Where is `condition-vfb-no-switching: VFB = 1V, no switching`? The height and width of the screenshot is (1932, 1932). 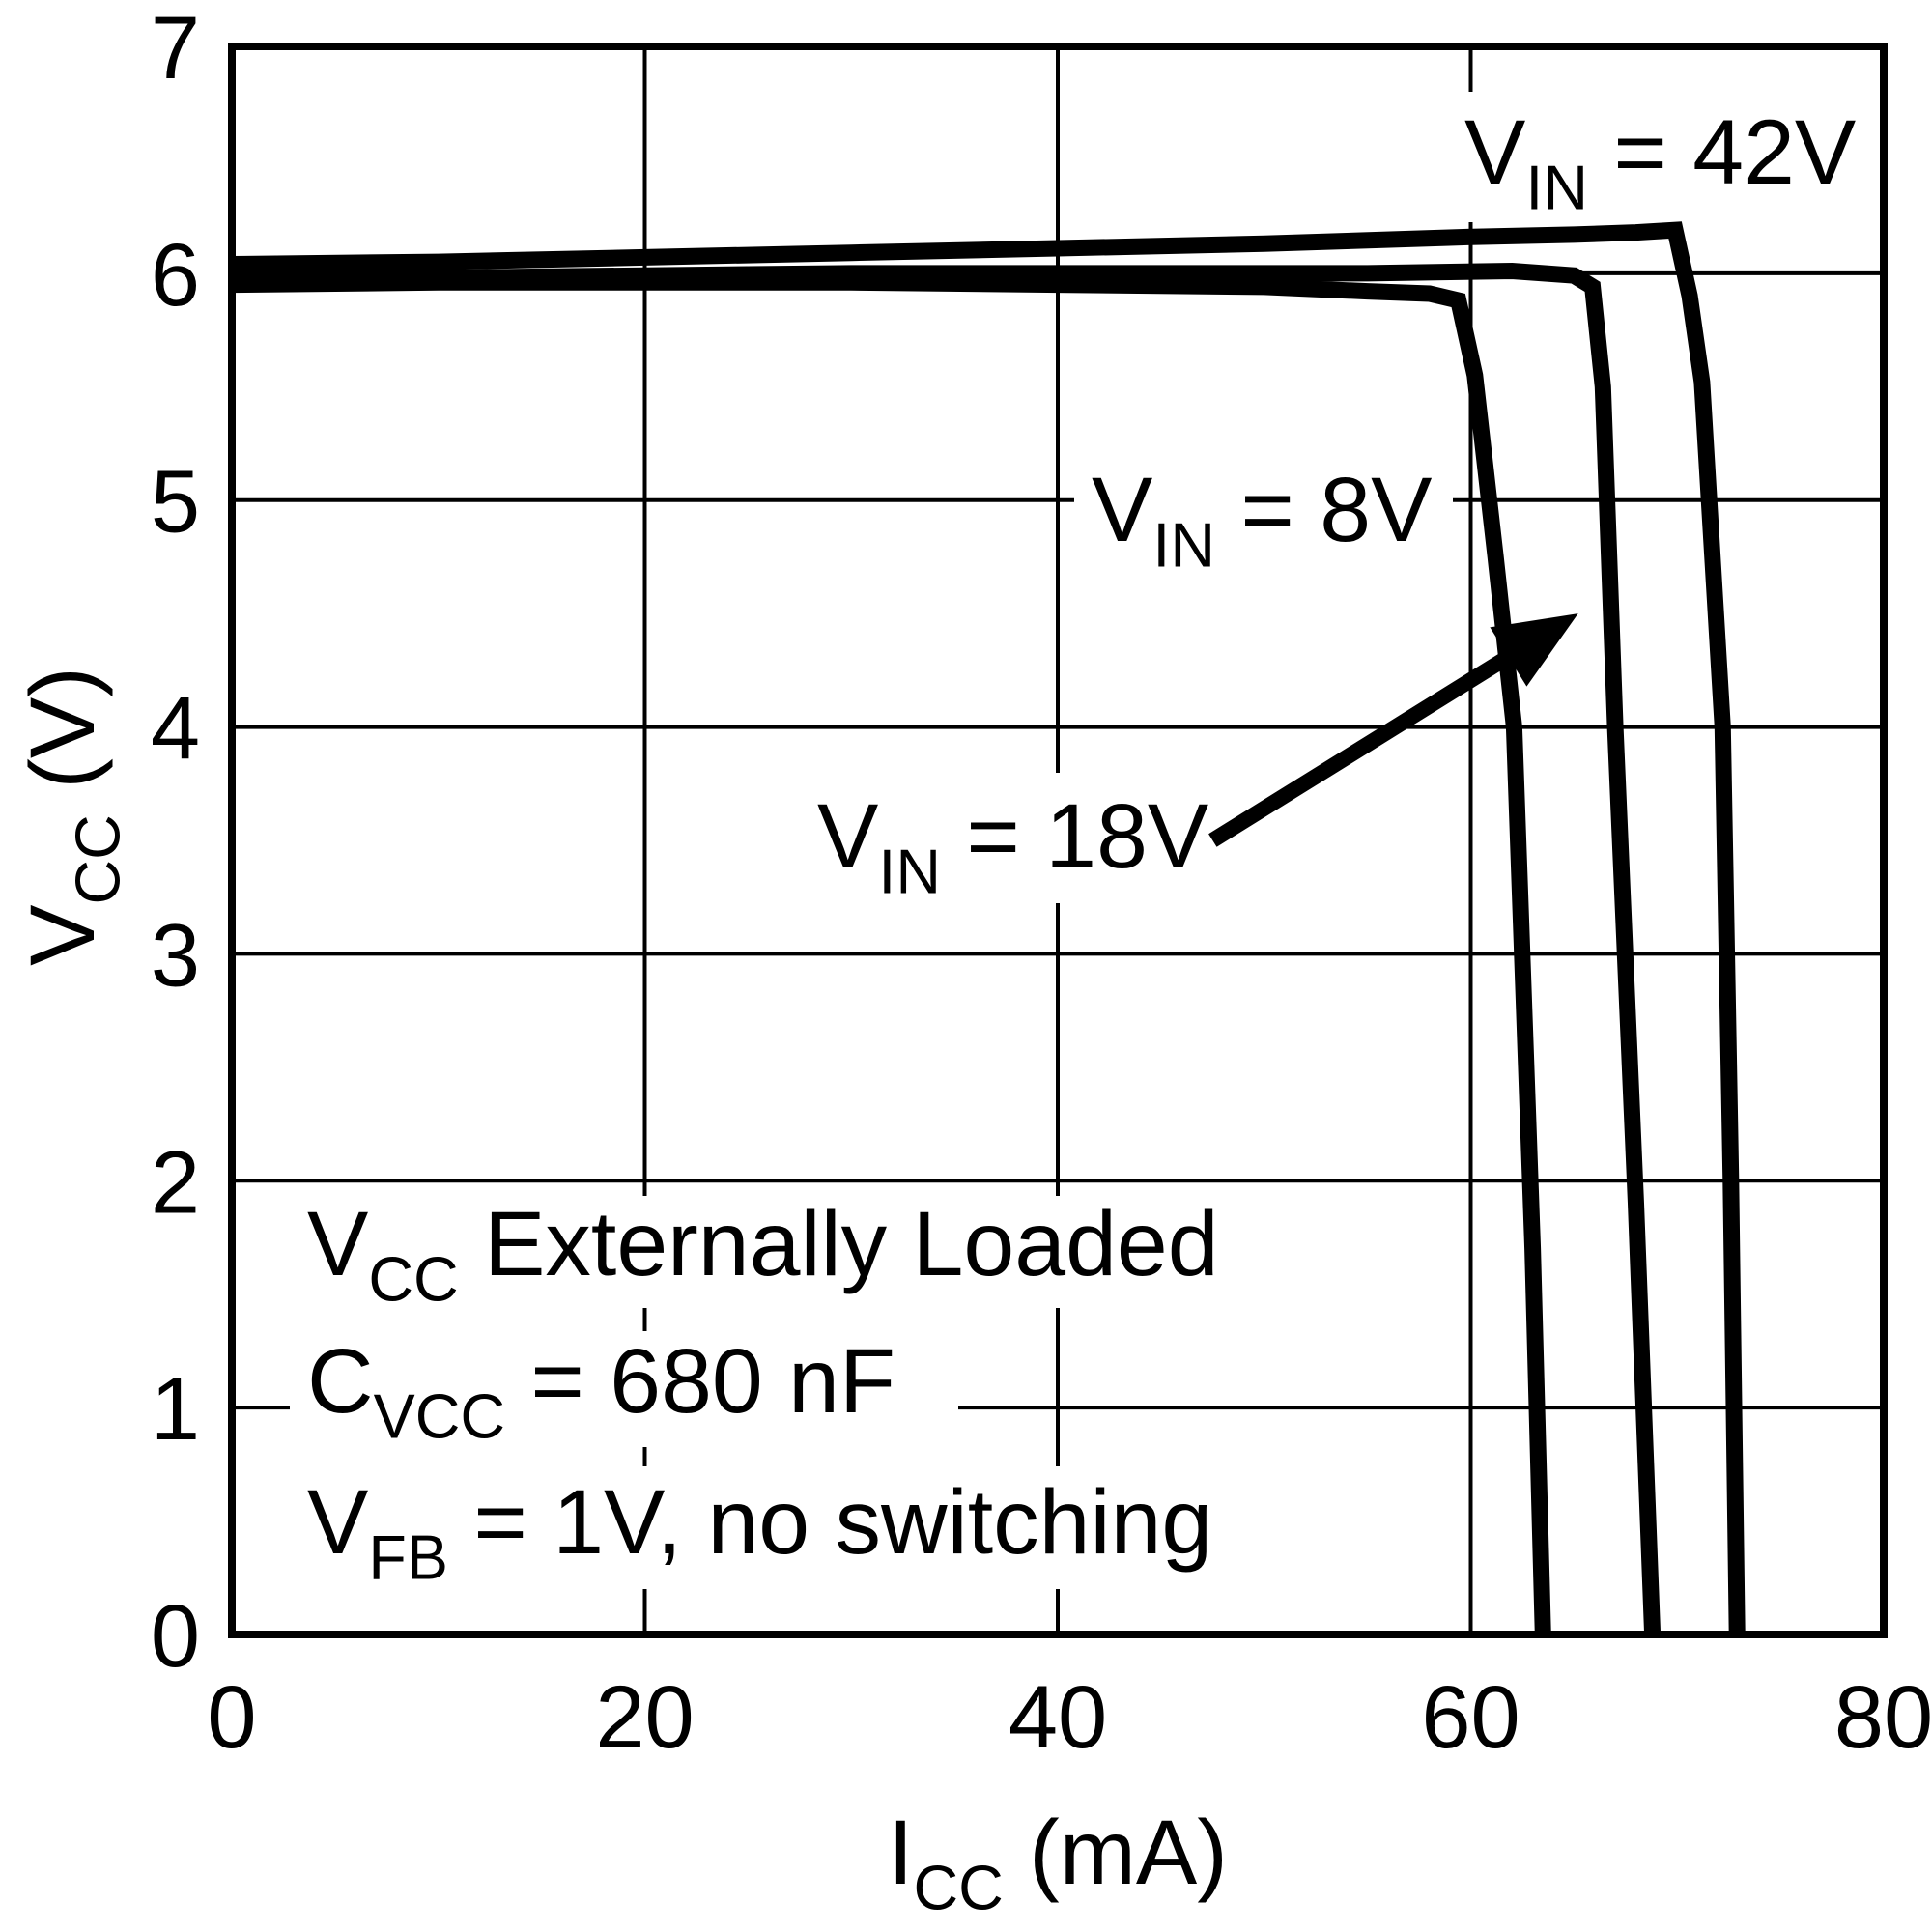 condition-vfb-no-switching: VFB = 1V, no switching is located at coordinates (759, 1532).